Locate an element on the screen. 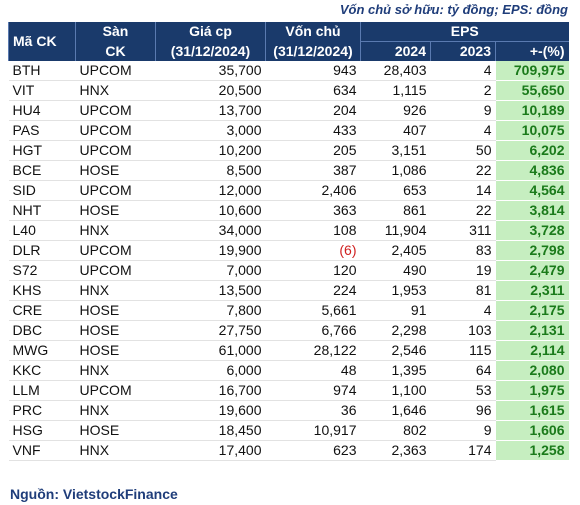 This screenshot has width=580, height=505. equity: 387 is located at coordinates (313, 170).